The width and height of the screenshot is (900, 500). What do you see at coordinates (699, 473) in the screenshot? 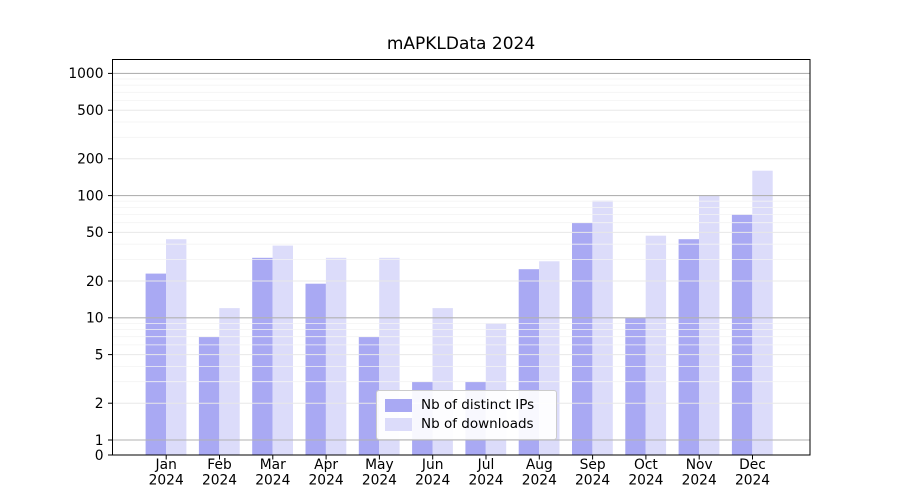
I see `x-tick-label: Nov 2024` at bounding box center [699, 473].